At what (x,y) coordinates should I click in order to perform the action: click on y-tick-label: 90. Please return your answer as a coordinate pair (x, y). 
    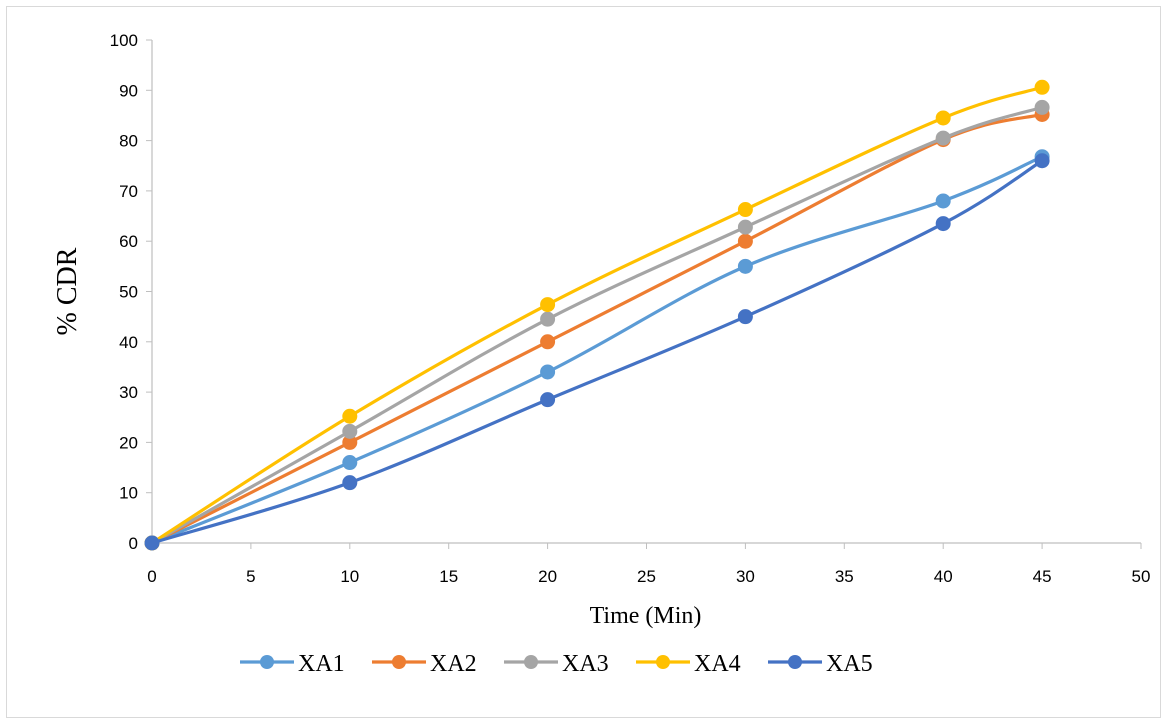
    Looking at the image, I should click on (128, 90).